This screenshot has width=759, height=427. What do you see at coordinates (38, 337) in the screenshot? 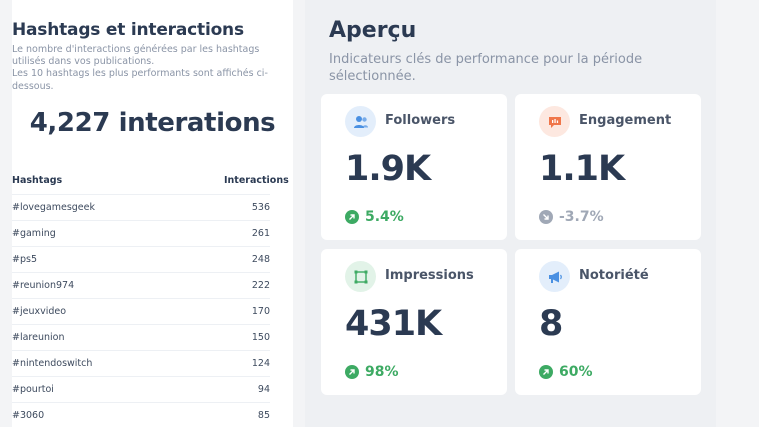
I see `hashtag-name: #lareunion` at bounding box center [38, 337].